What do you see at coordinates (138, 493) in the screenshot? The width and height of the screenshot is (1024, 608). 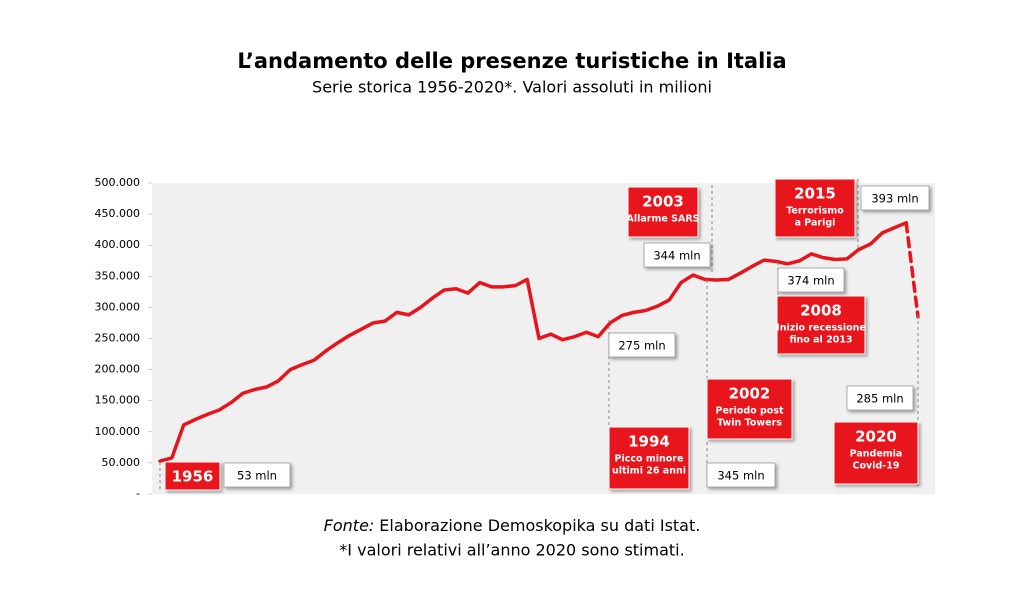 I see `y-tick-label: -` at bounding box center [138, 493].